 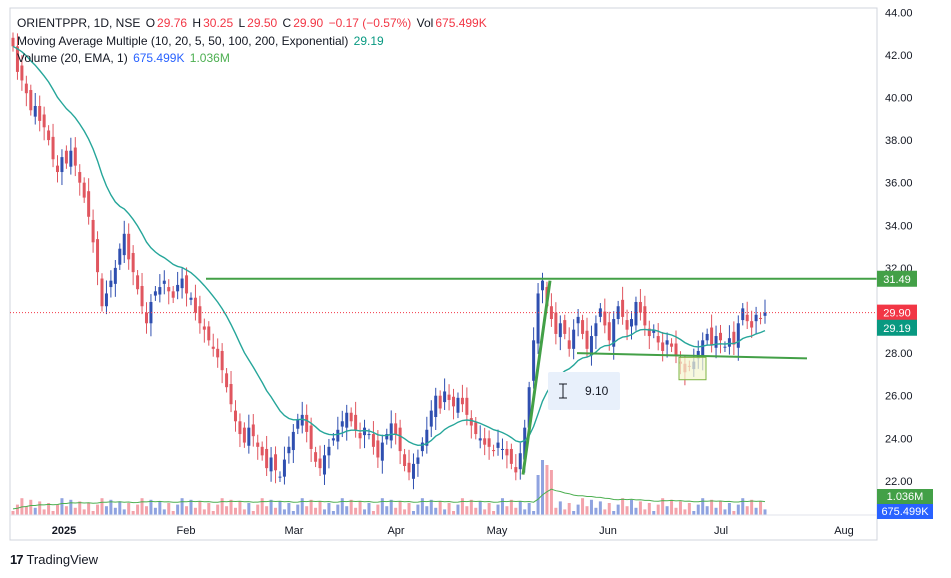 I want to click on change-value: −0.17 (−0.57%), so click(x=370, y=23).